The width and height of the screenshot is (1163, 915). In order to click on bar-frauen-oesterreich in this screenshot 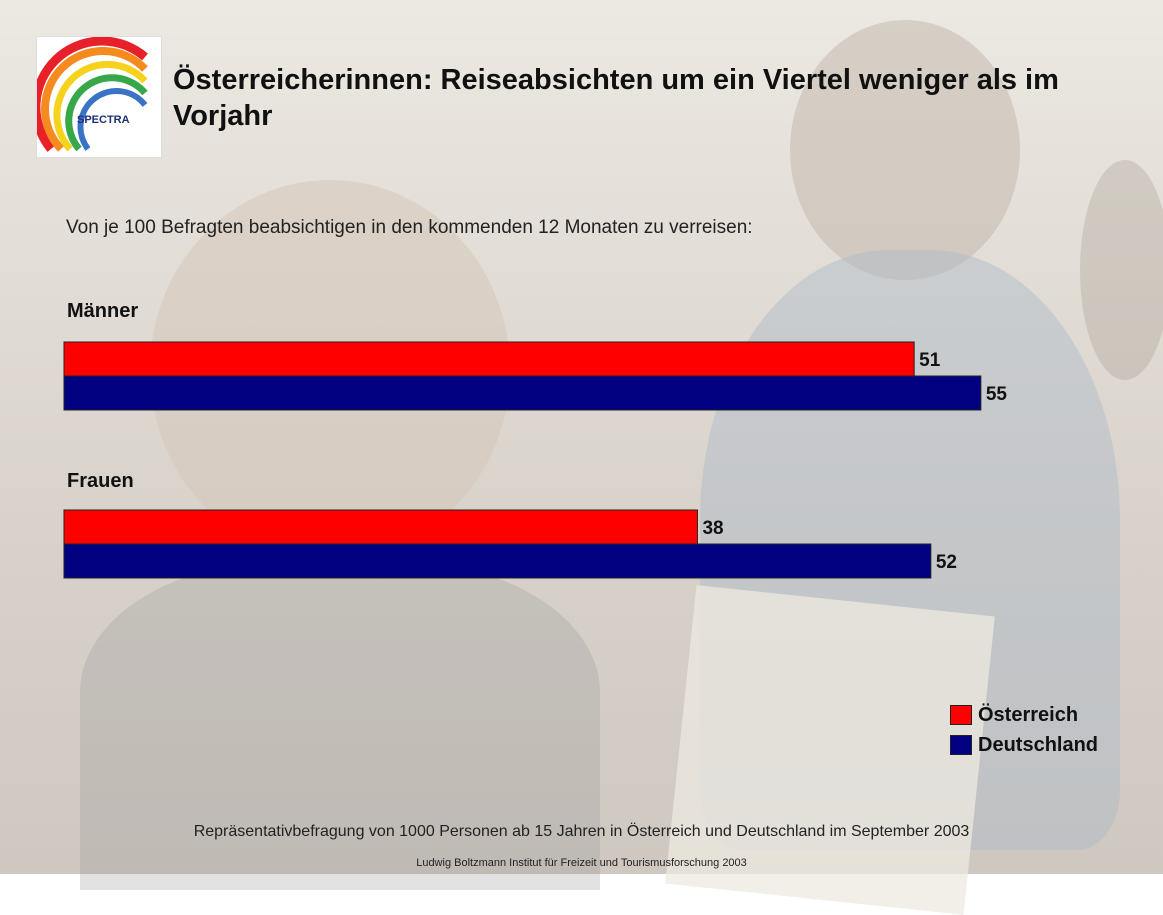, I will do `click(380, 527)`.